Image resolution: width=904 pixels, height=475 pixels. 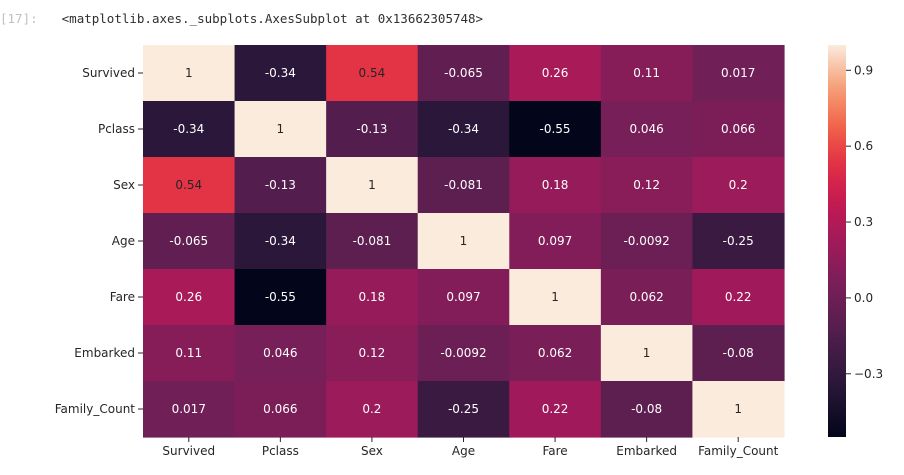 I want to click on cell-value-label: 0.18, so click(x=372, y=297).